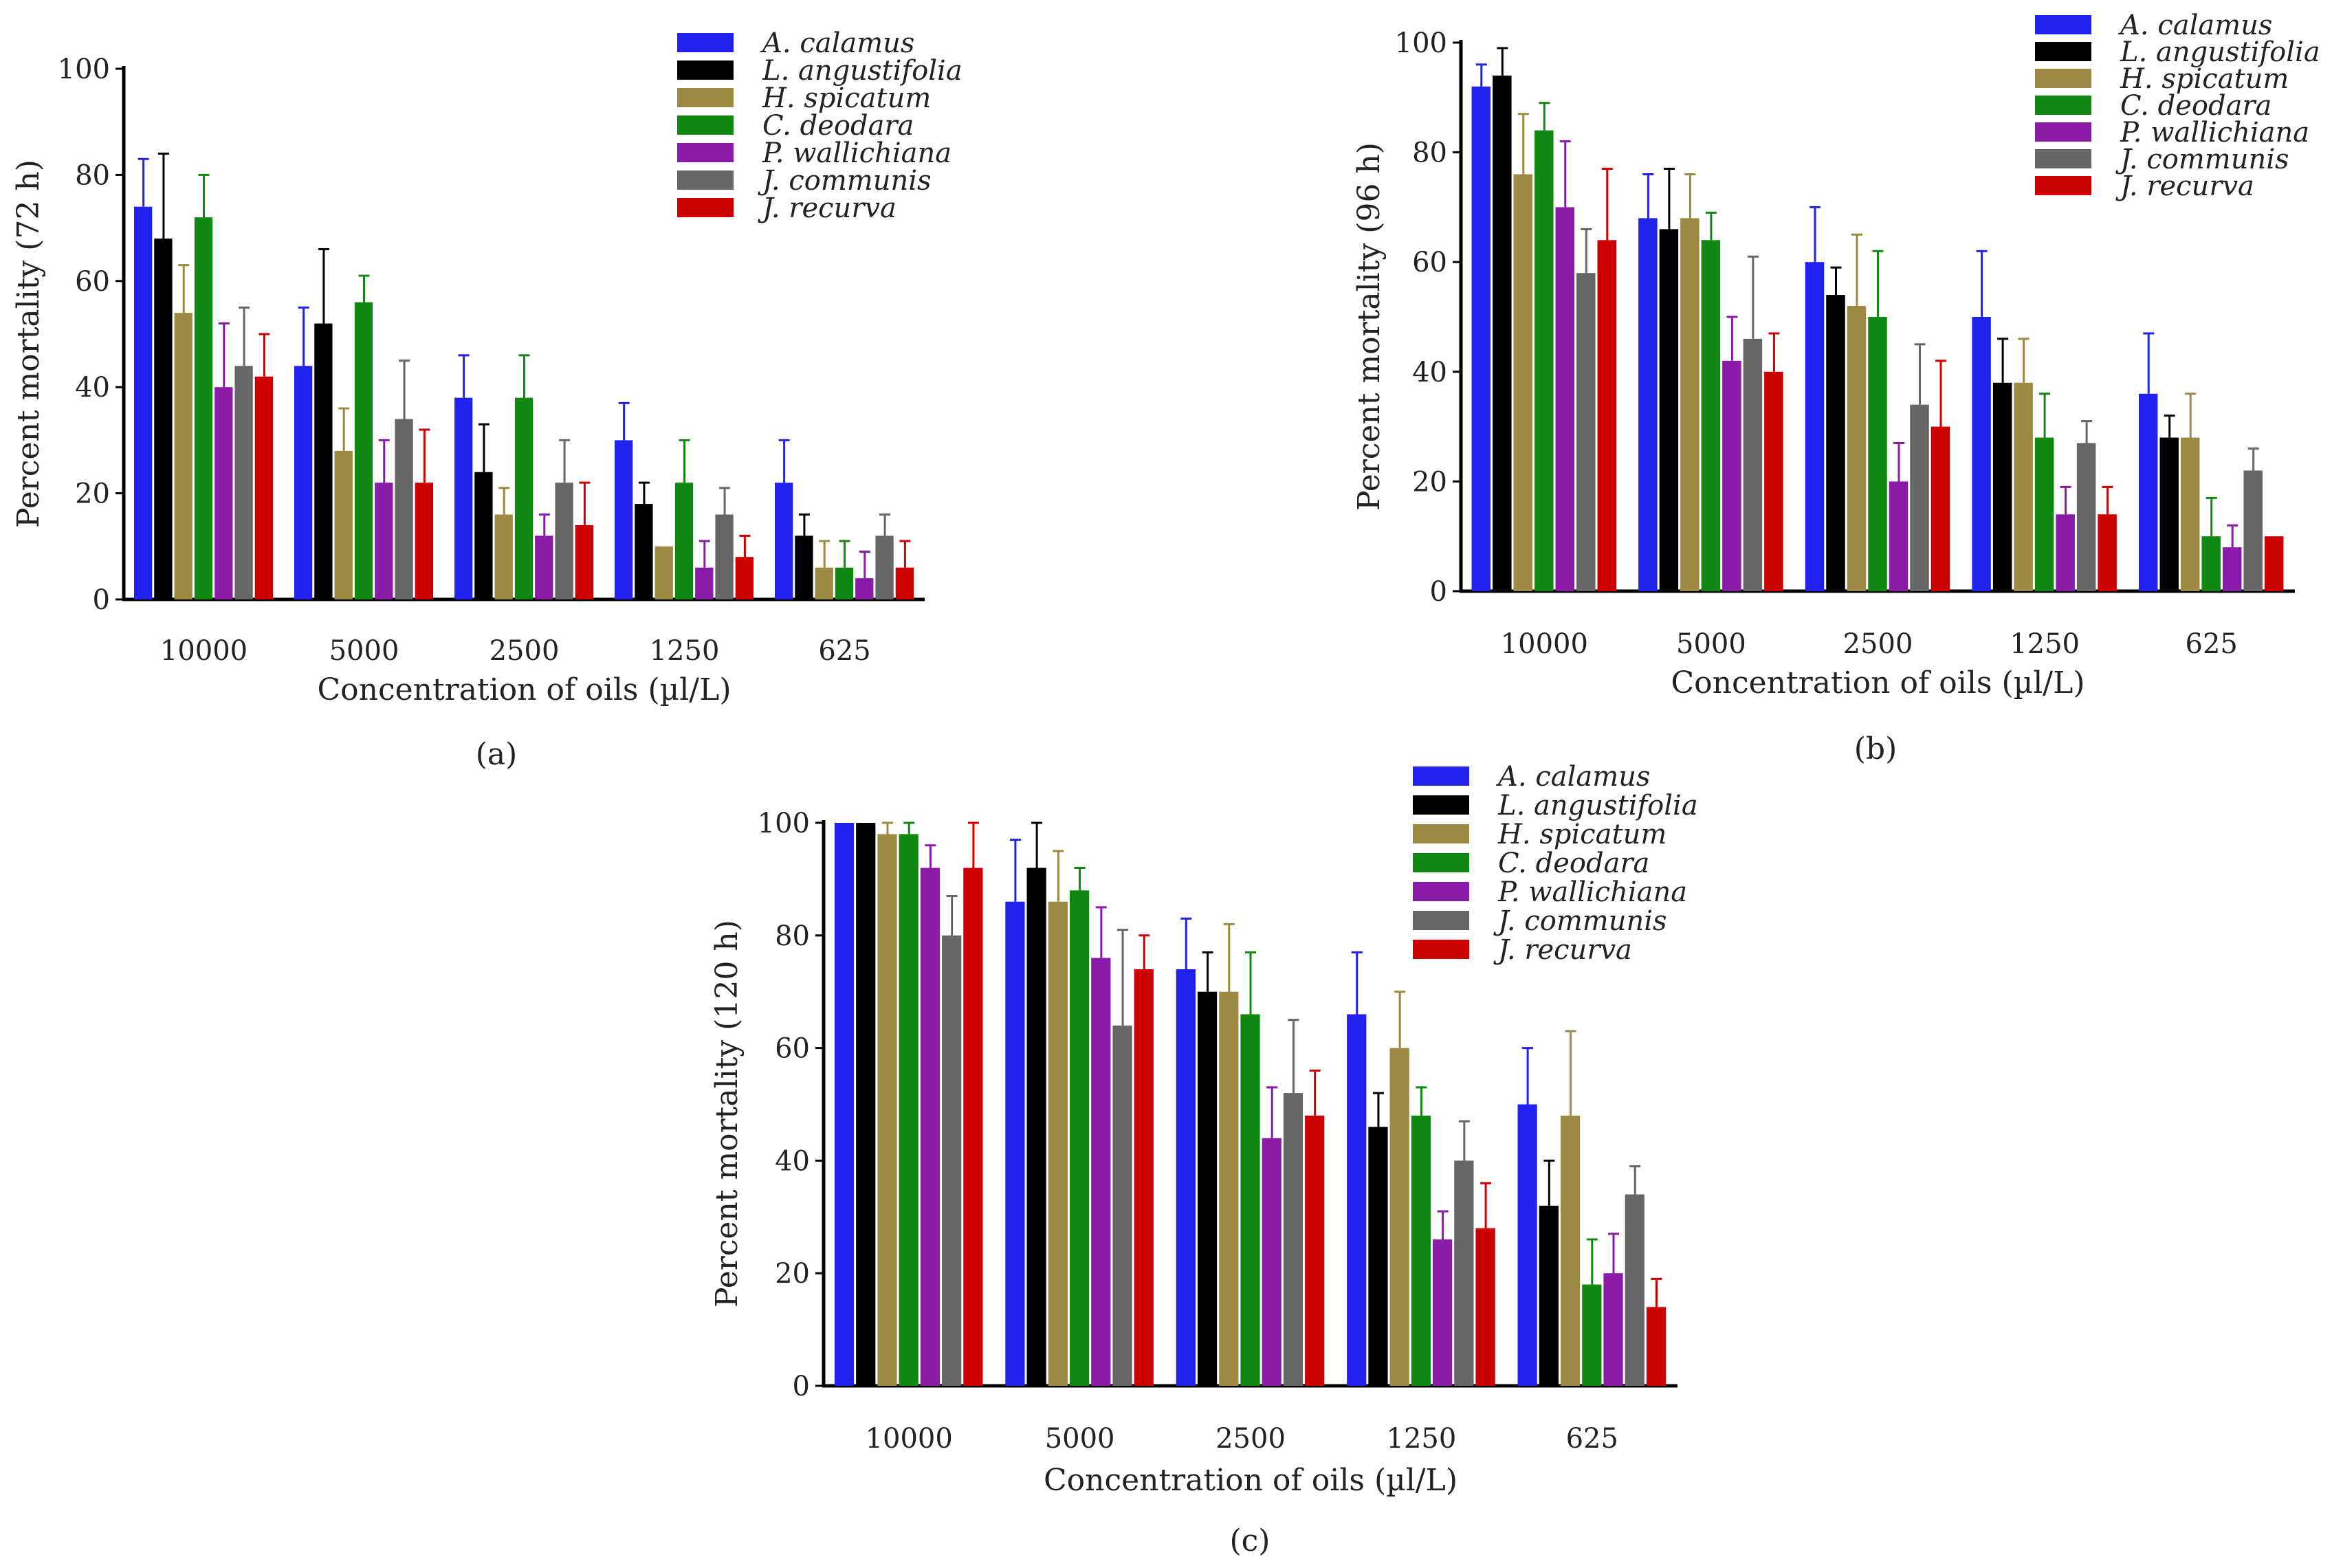  Describe the element at coordinates (784, 823) in the screenshot. I see `y-tick-label: 100` at that location.